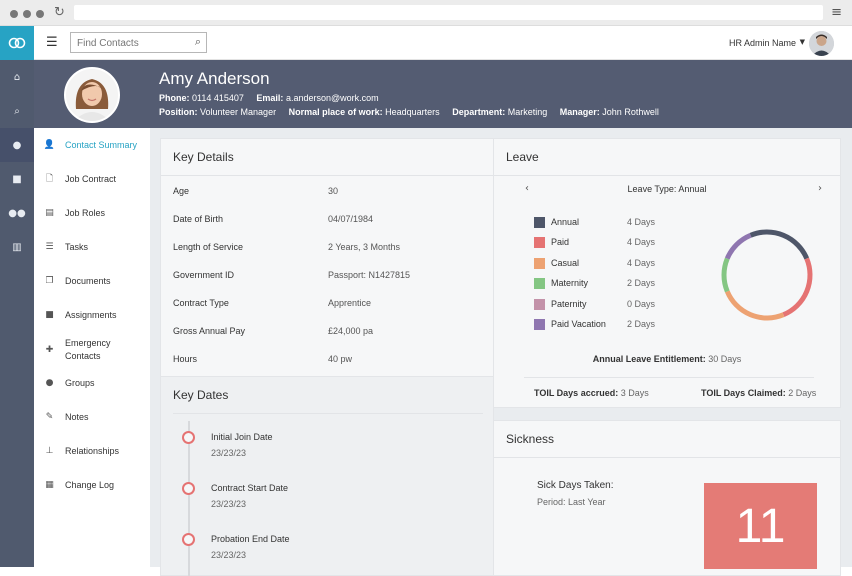 This screenshot has height=576, width=852. What do you see at coordinates (641, 304) in the screenshot?
I see `legend-days: 0 Days` at bounding box center [641, 304].